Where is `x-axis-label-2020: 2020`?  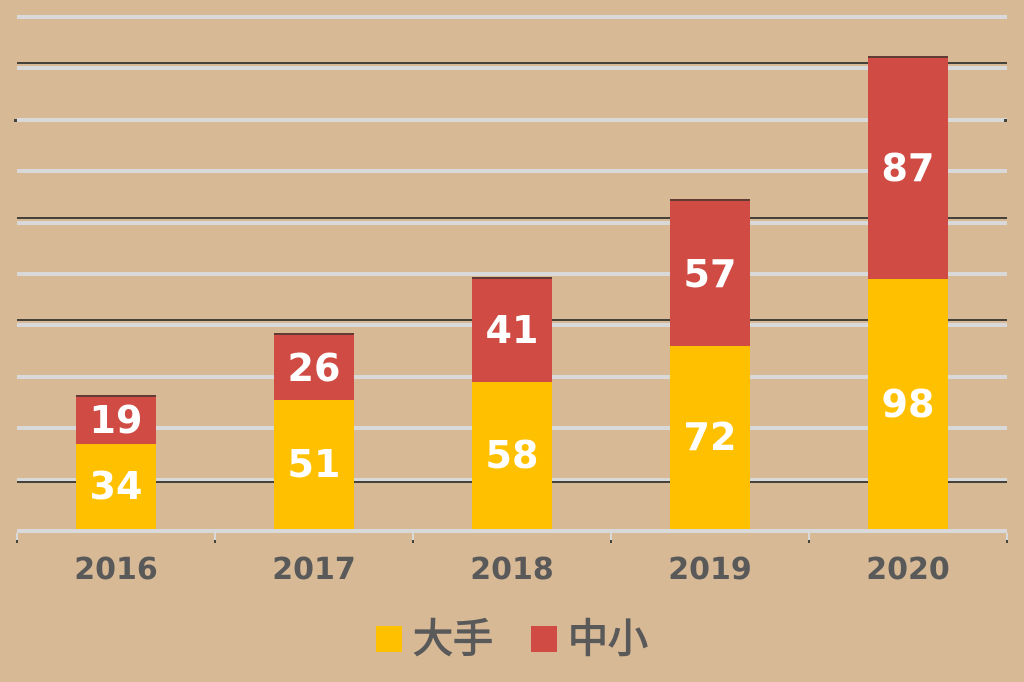 x-axis-label-2020: 2020 is located at coordinates (908, 569).